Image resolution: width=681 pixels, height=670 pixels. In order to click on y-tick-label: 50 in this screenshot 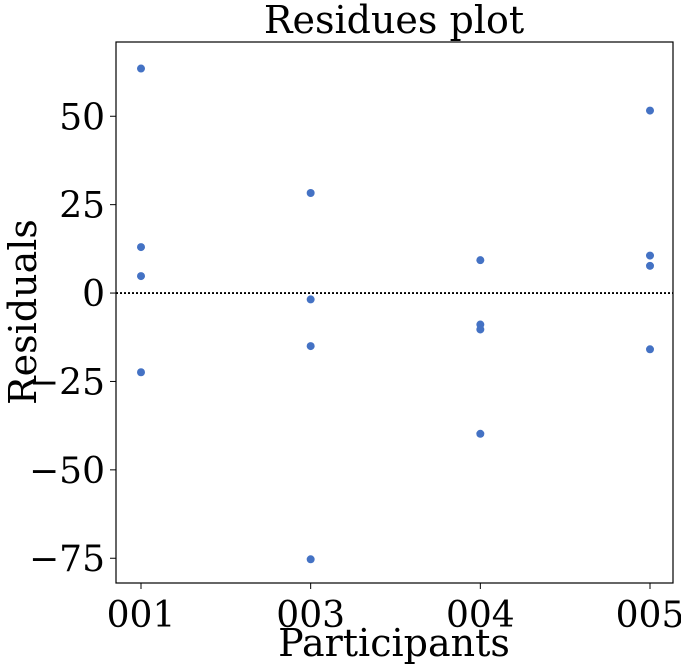, I will do `click(82, 117)`.